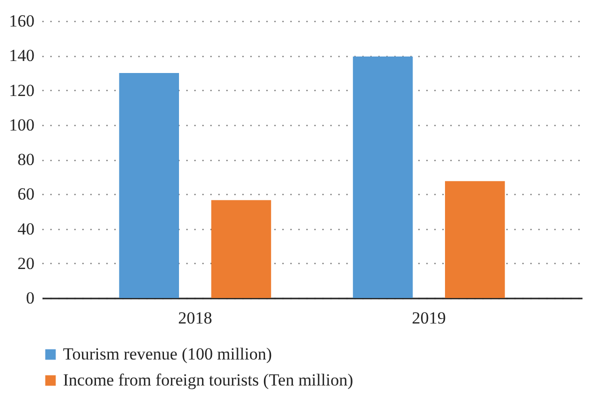 The image size is (597, 411). I want to click on x-tick-label: 2019, so click(429, 318).